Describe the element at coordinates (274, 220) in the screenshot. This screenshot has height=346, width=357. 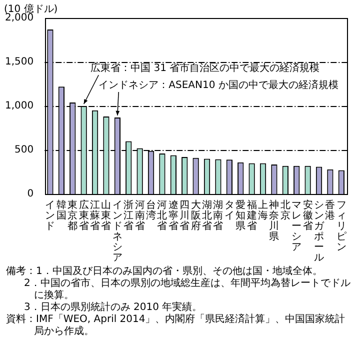
I see `x-tick-label: 神奈川県` at that location.